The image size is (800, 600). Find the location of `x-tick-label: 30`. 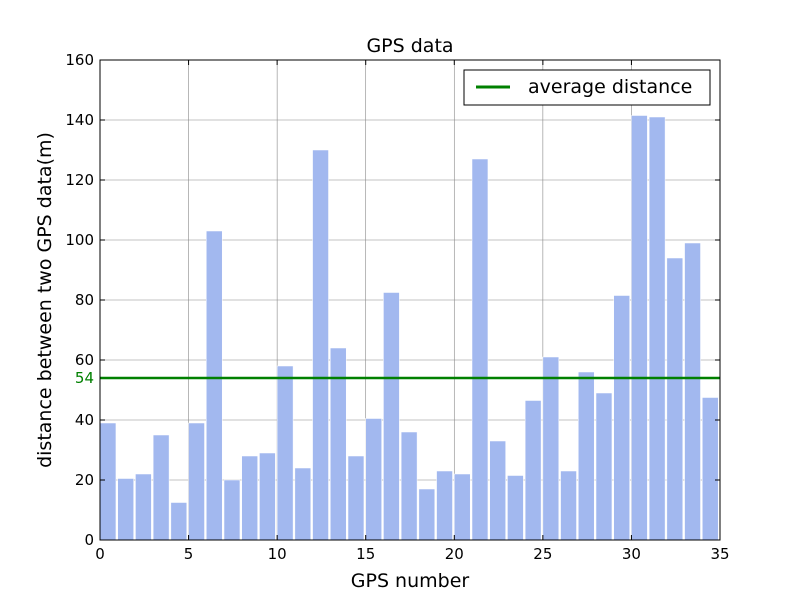

x-tick-label: 30 is located at coordinates (631, 554).